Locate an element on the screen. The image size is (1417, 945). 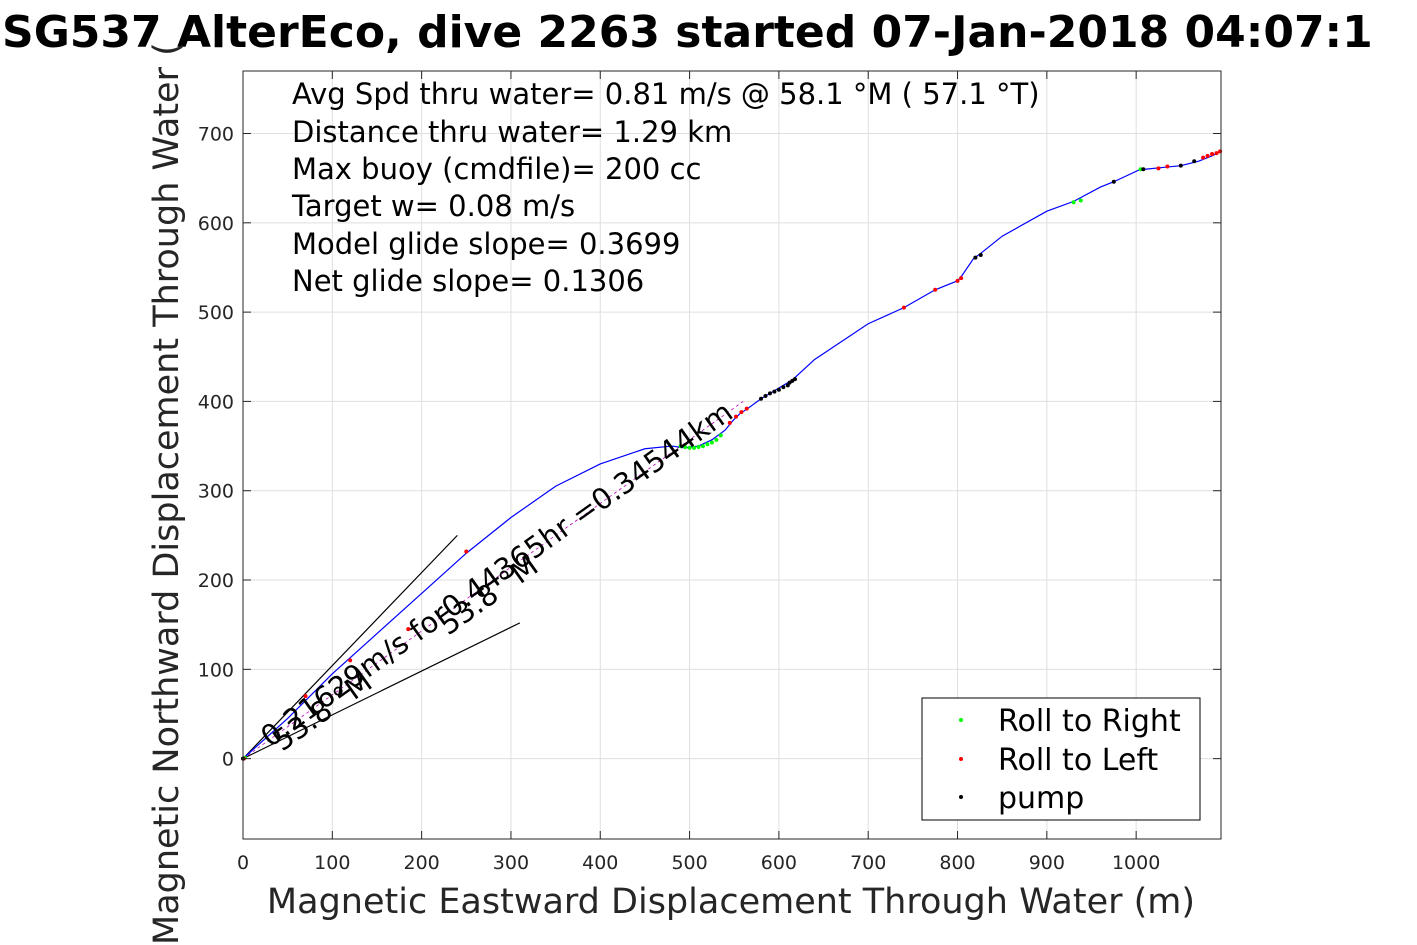
stat-distance: Distance thru water= 1.29 km is located at coordinates (512, 132).